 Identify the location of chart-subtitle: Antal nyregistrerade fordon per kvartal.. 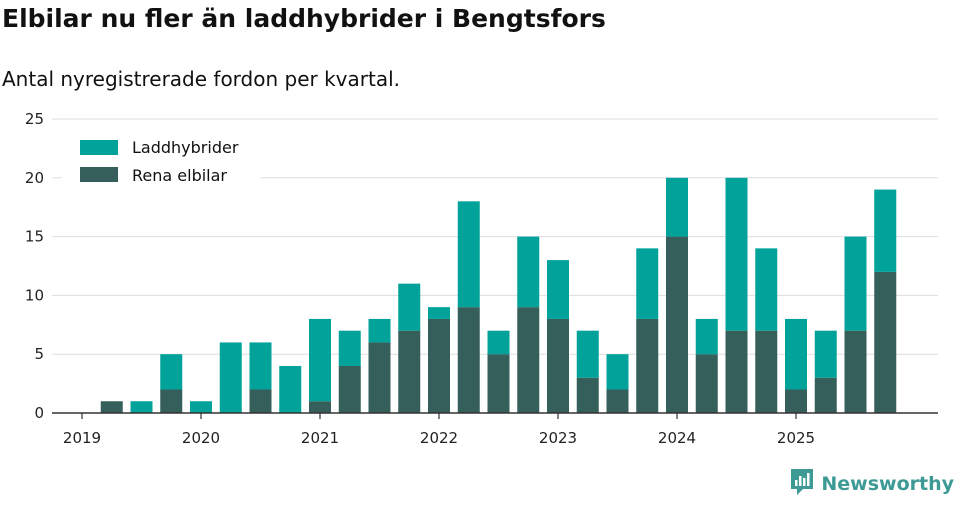
(201, 79).